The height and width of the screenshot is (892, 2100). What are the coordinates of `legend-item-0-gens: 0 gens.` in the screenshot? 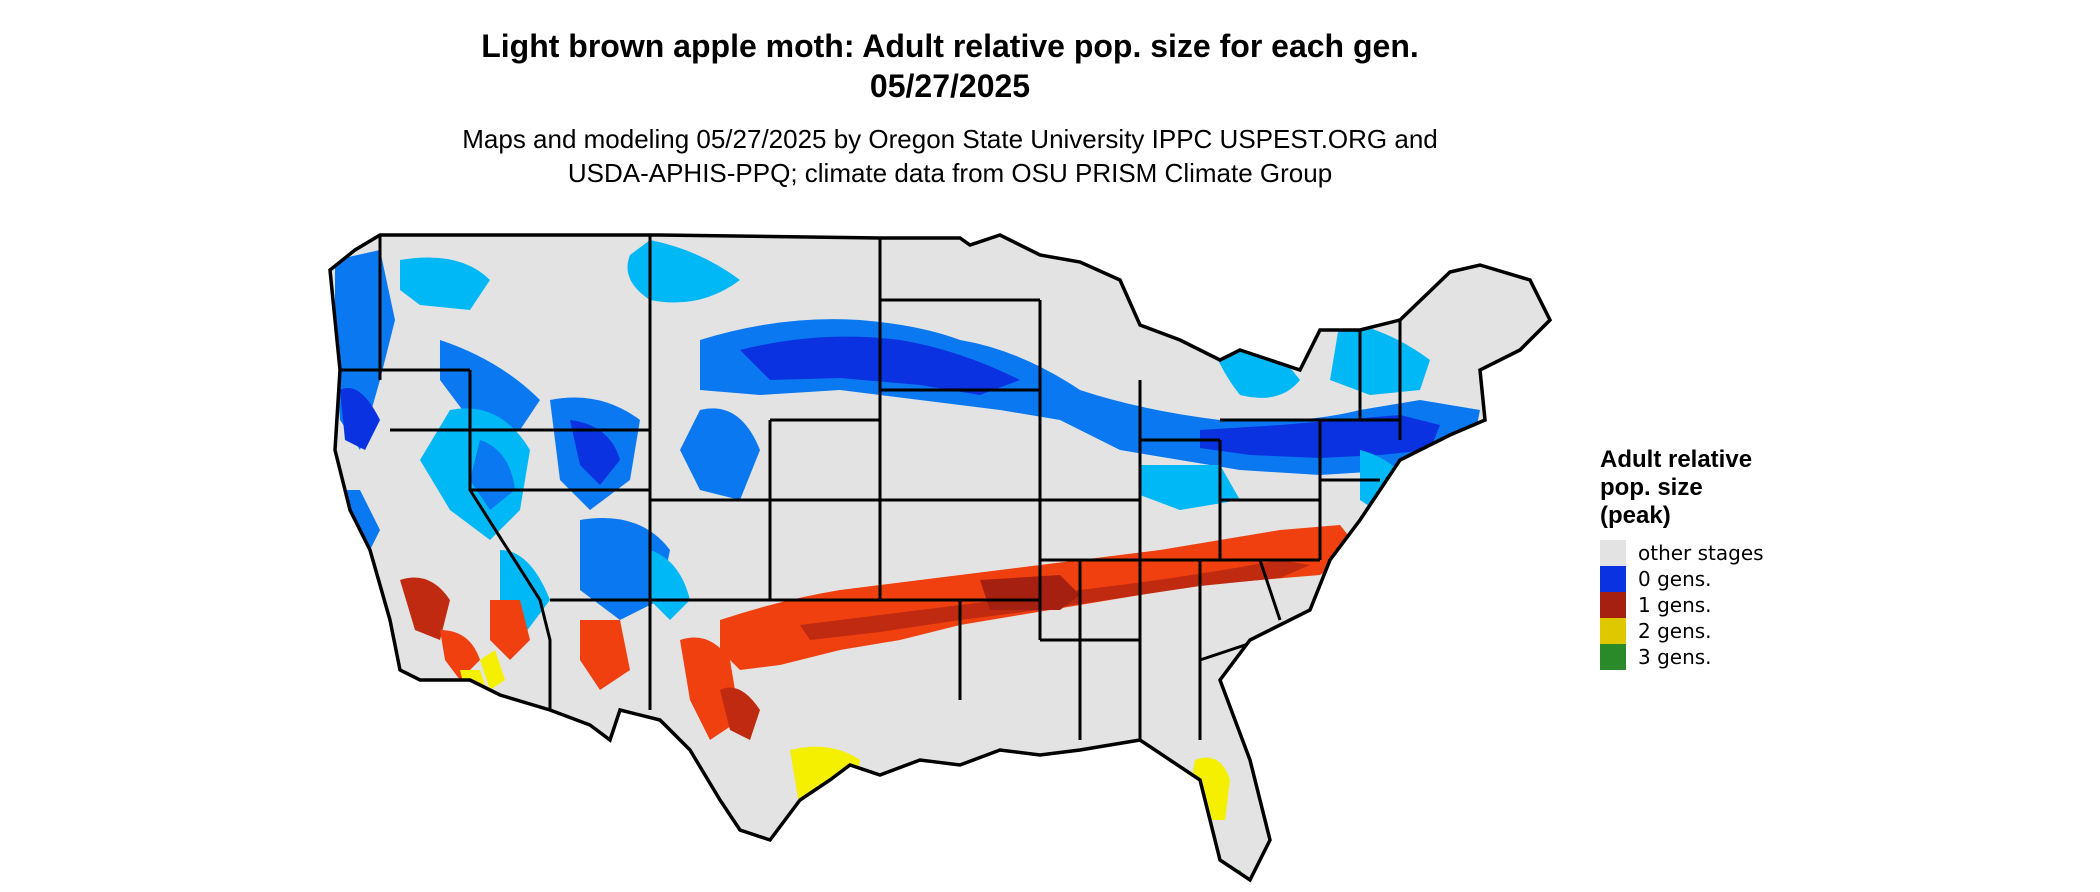 It's located at (1682, 579).